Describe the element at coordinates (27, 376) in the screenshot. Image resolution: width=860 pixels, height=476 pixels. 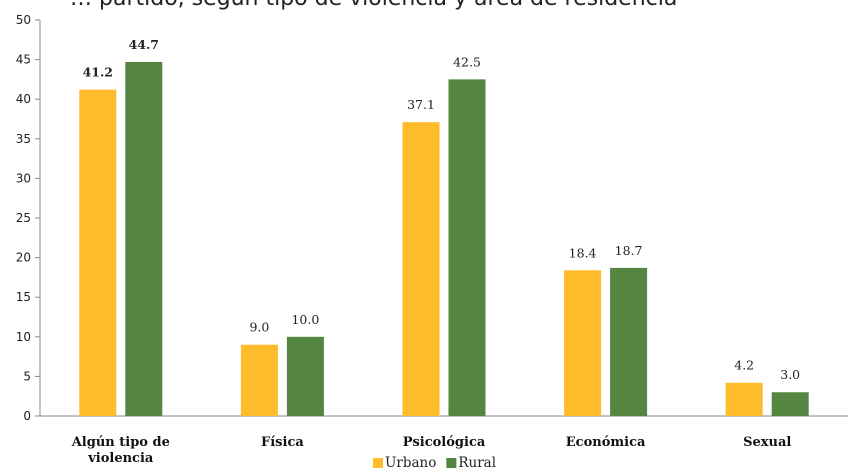
I see `y-tick-label: 5` at that location.